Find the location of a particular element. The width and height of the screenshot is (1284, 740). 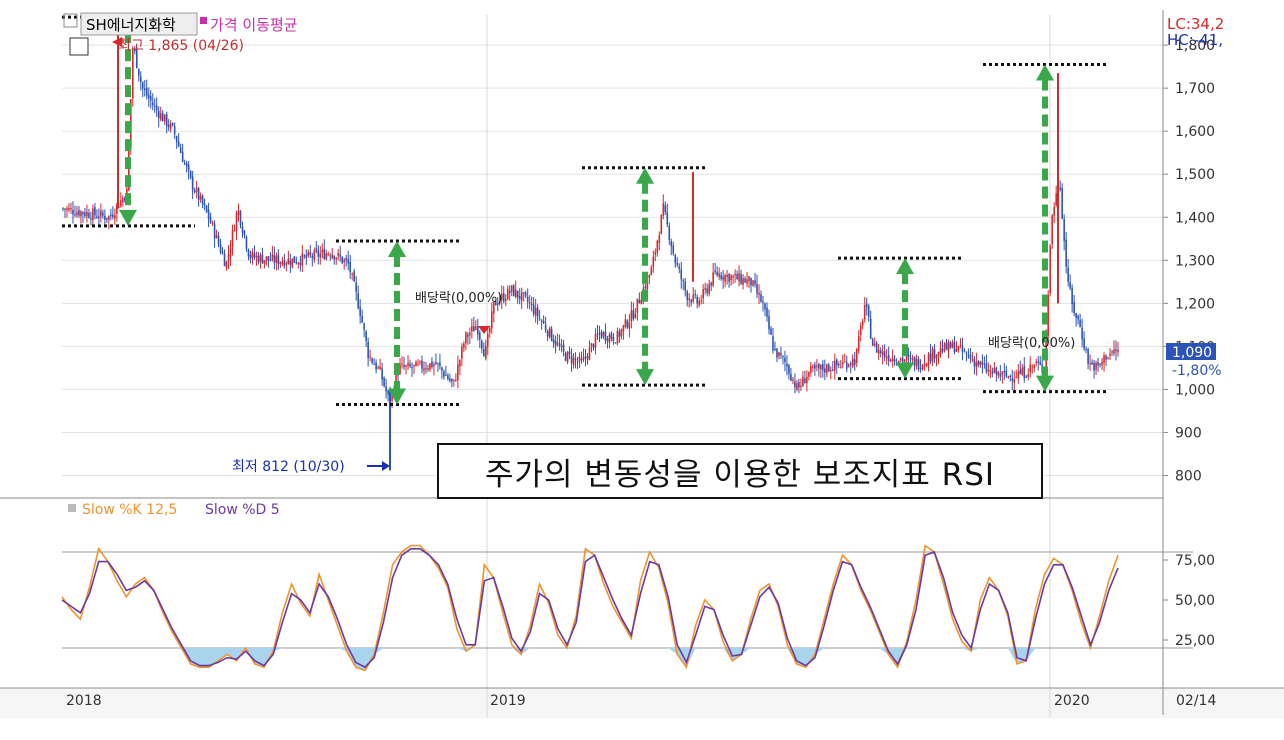

x-label-2018: 2018 is located at coordinates (84, 701).